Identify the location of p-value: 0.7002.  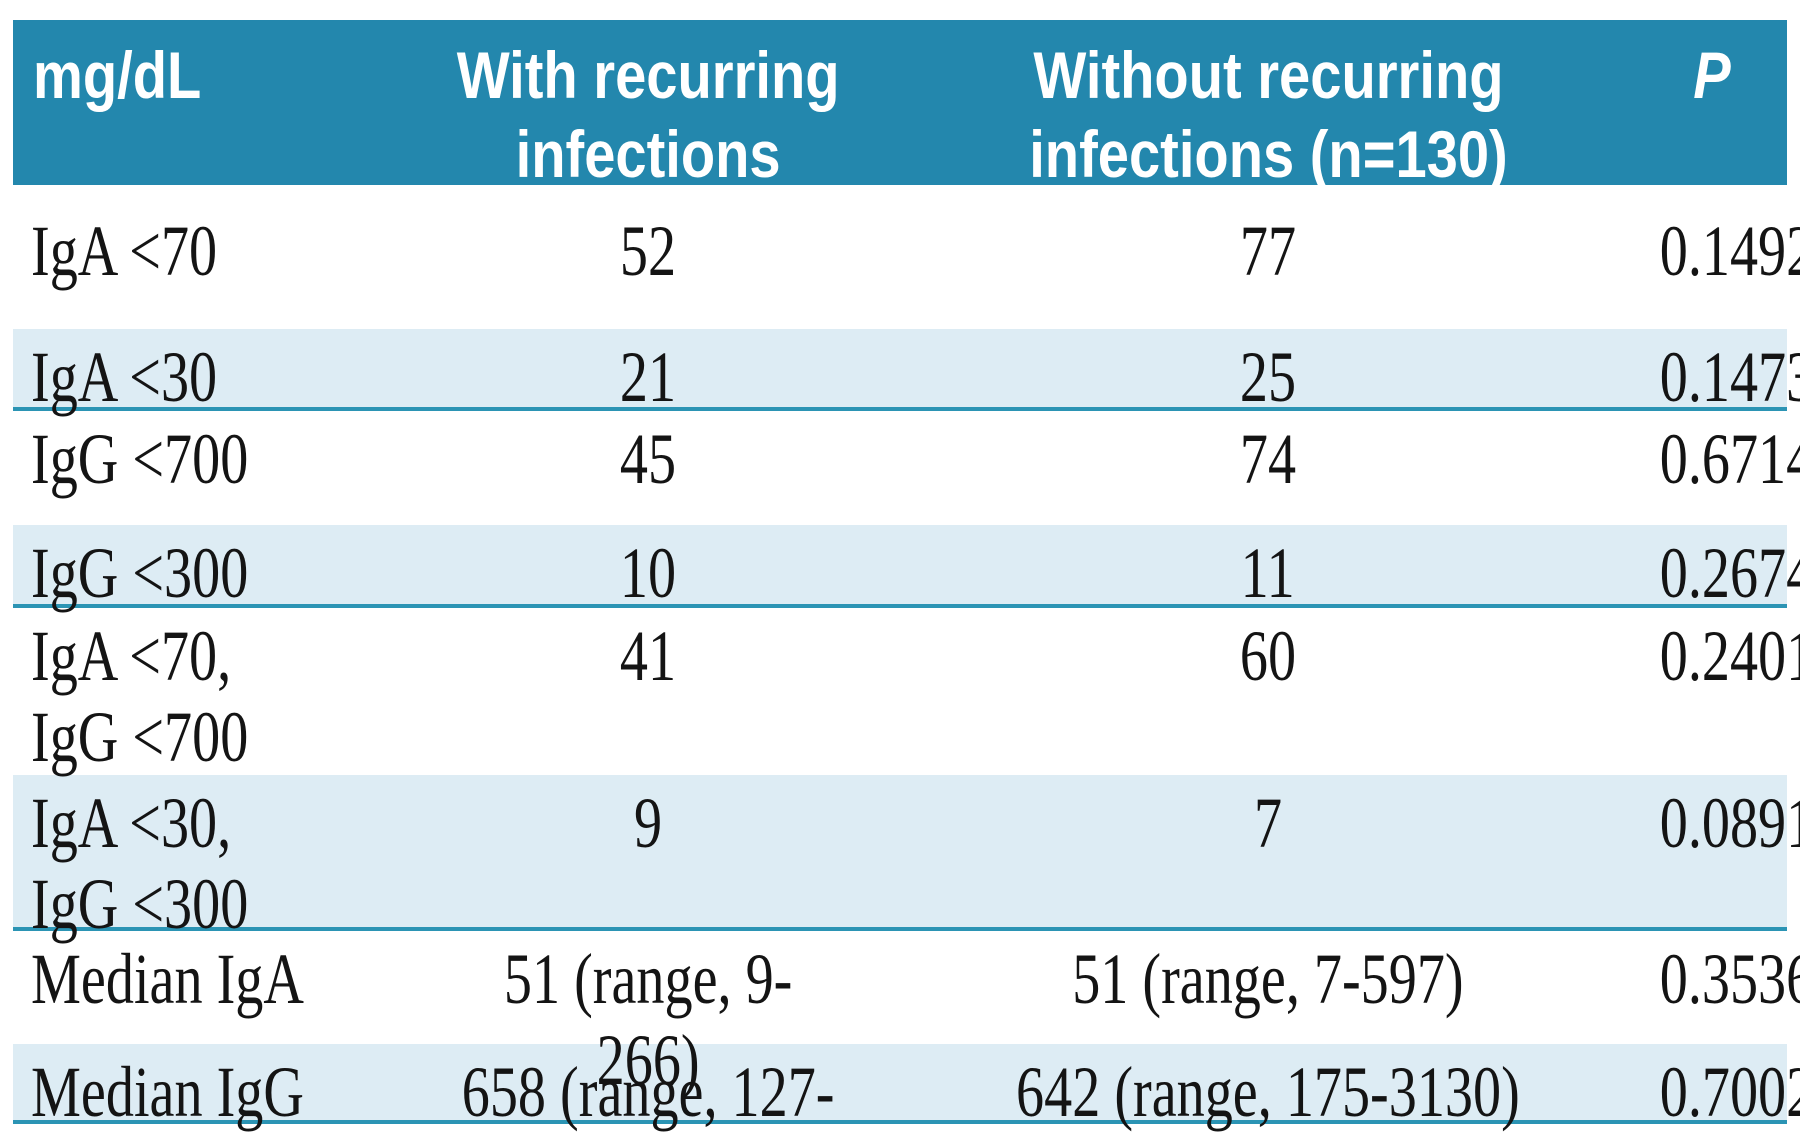
(1719, 1088).